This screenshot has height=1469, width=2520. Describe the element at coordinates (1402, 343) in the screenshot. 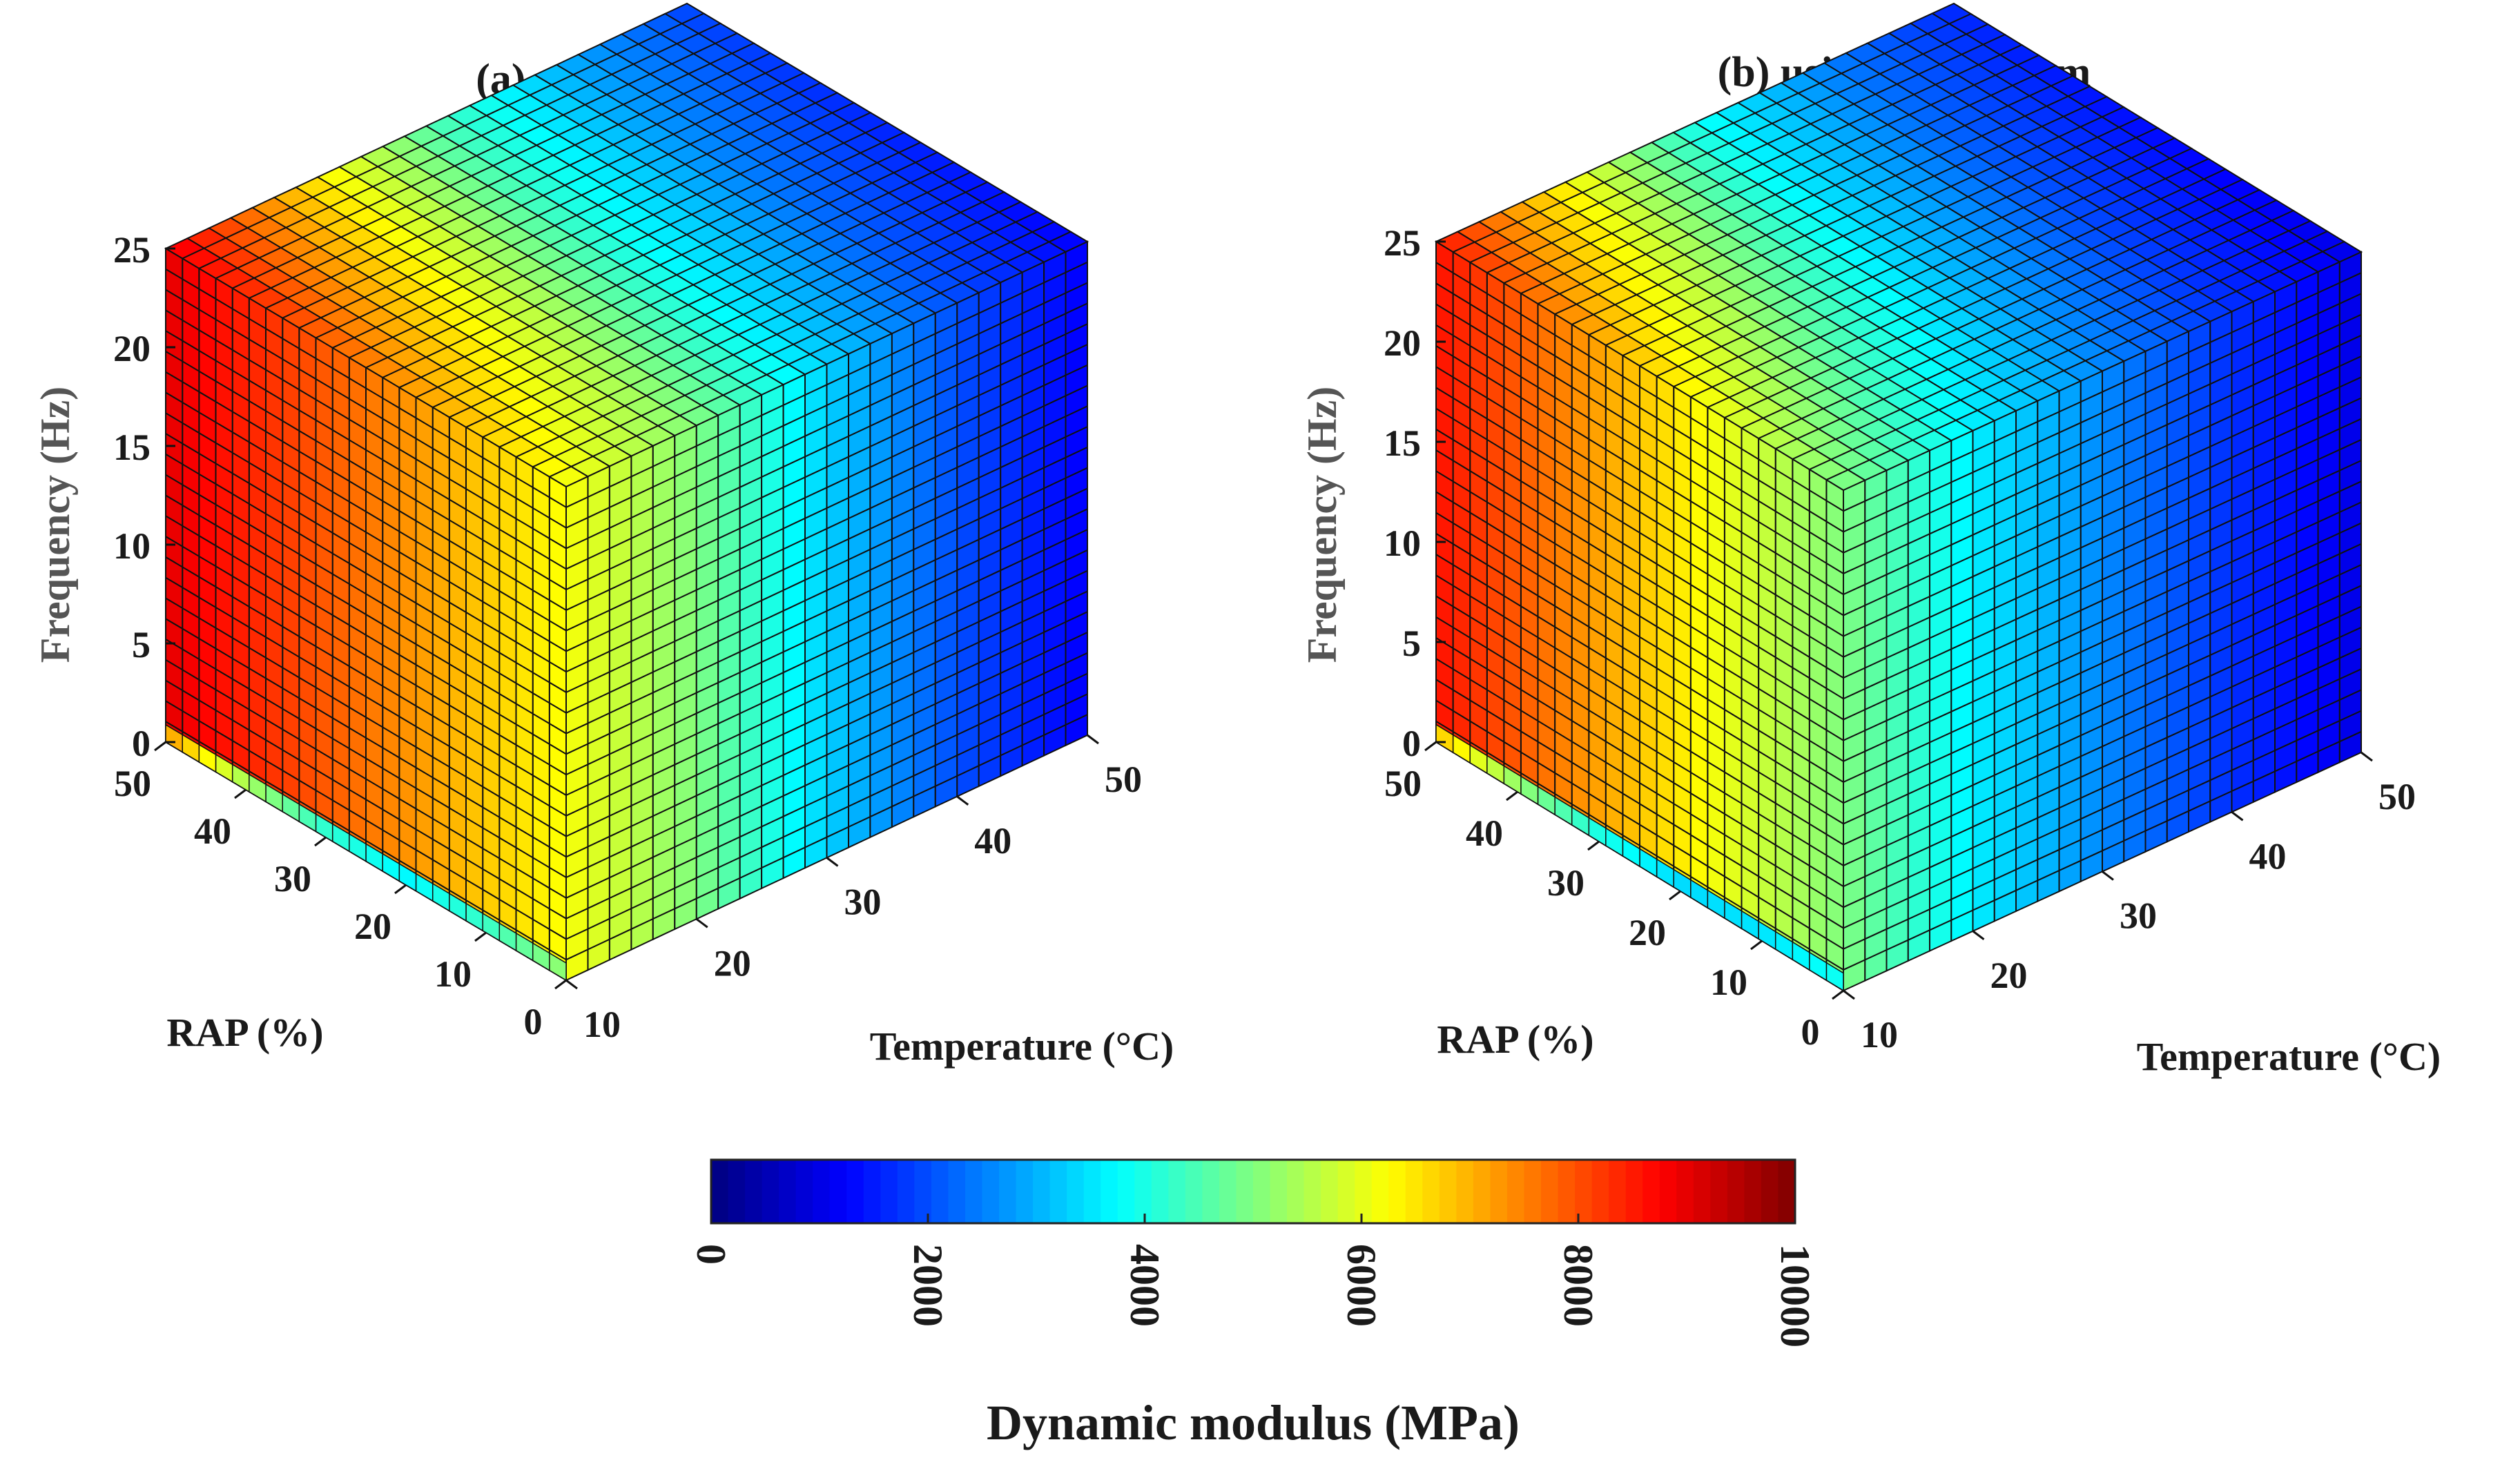

I see `frequency-tick-label: 20` at that location.